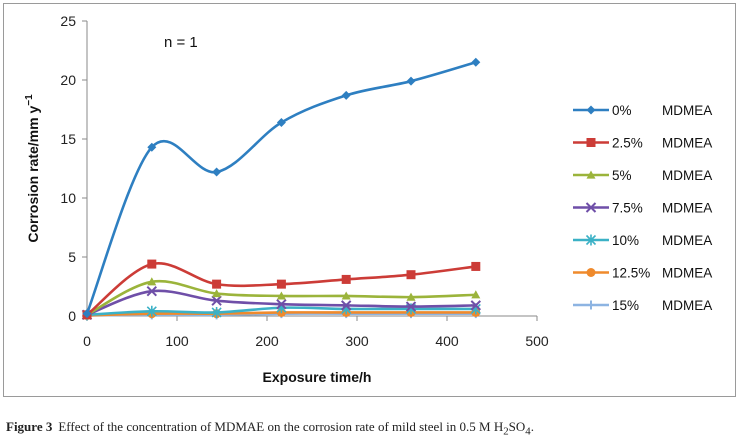  Describe the element at coordinates (622, 175) in the screenshot. I see `legend-label: 5%` at that location.